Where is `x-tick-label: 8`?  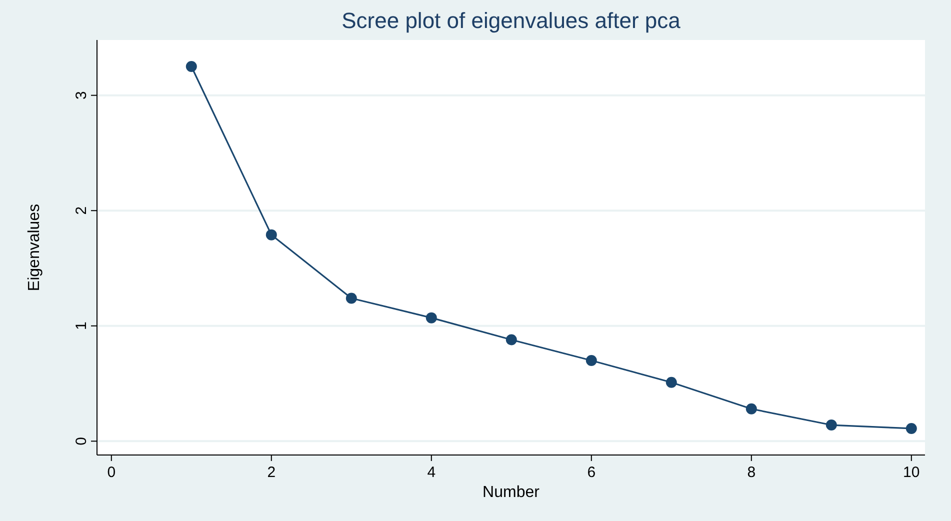
x-tick-label: 8 is located at coordinates (751, 472).